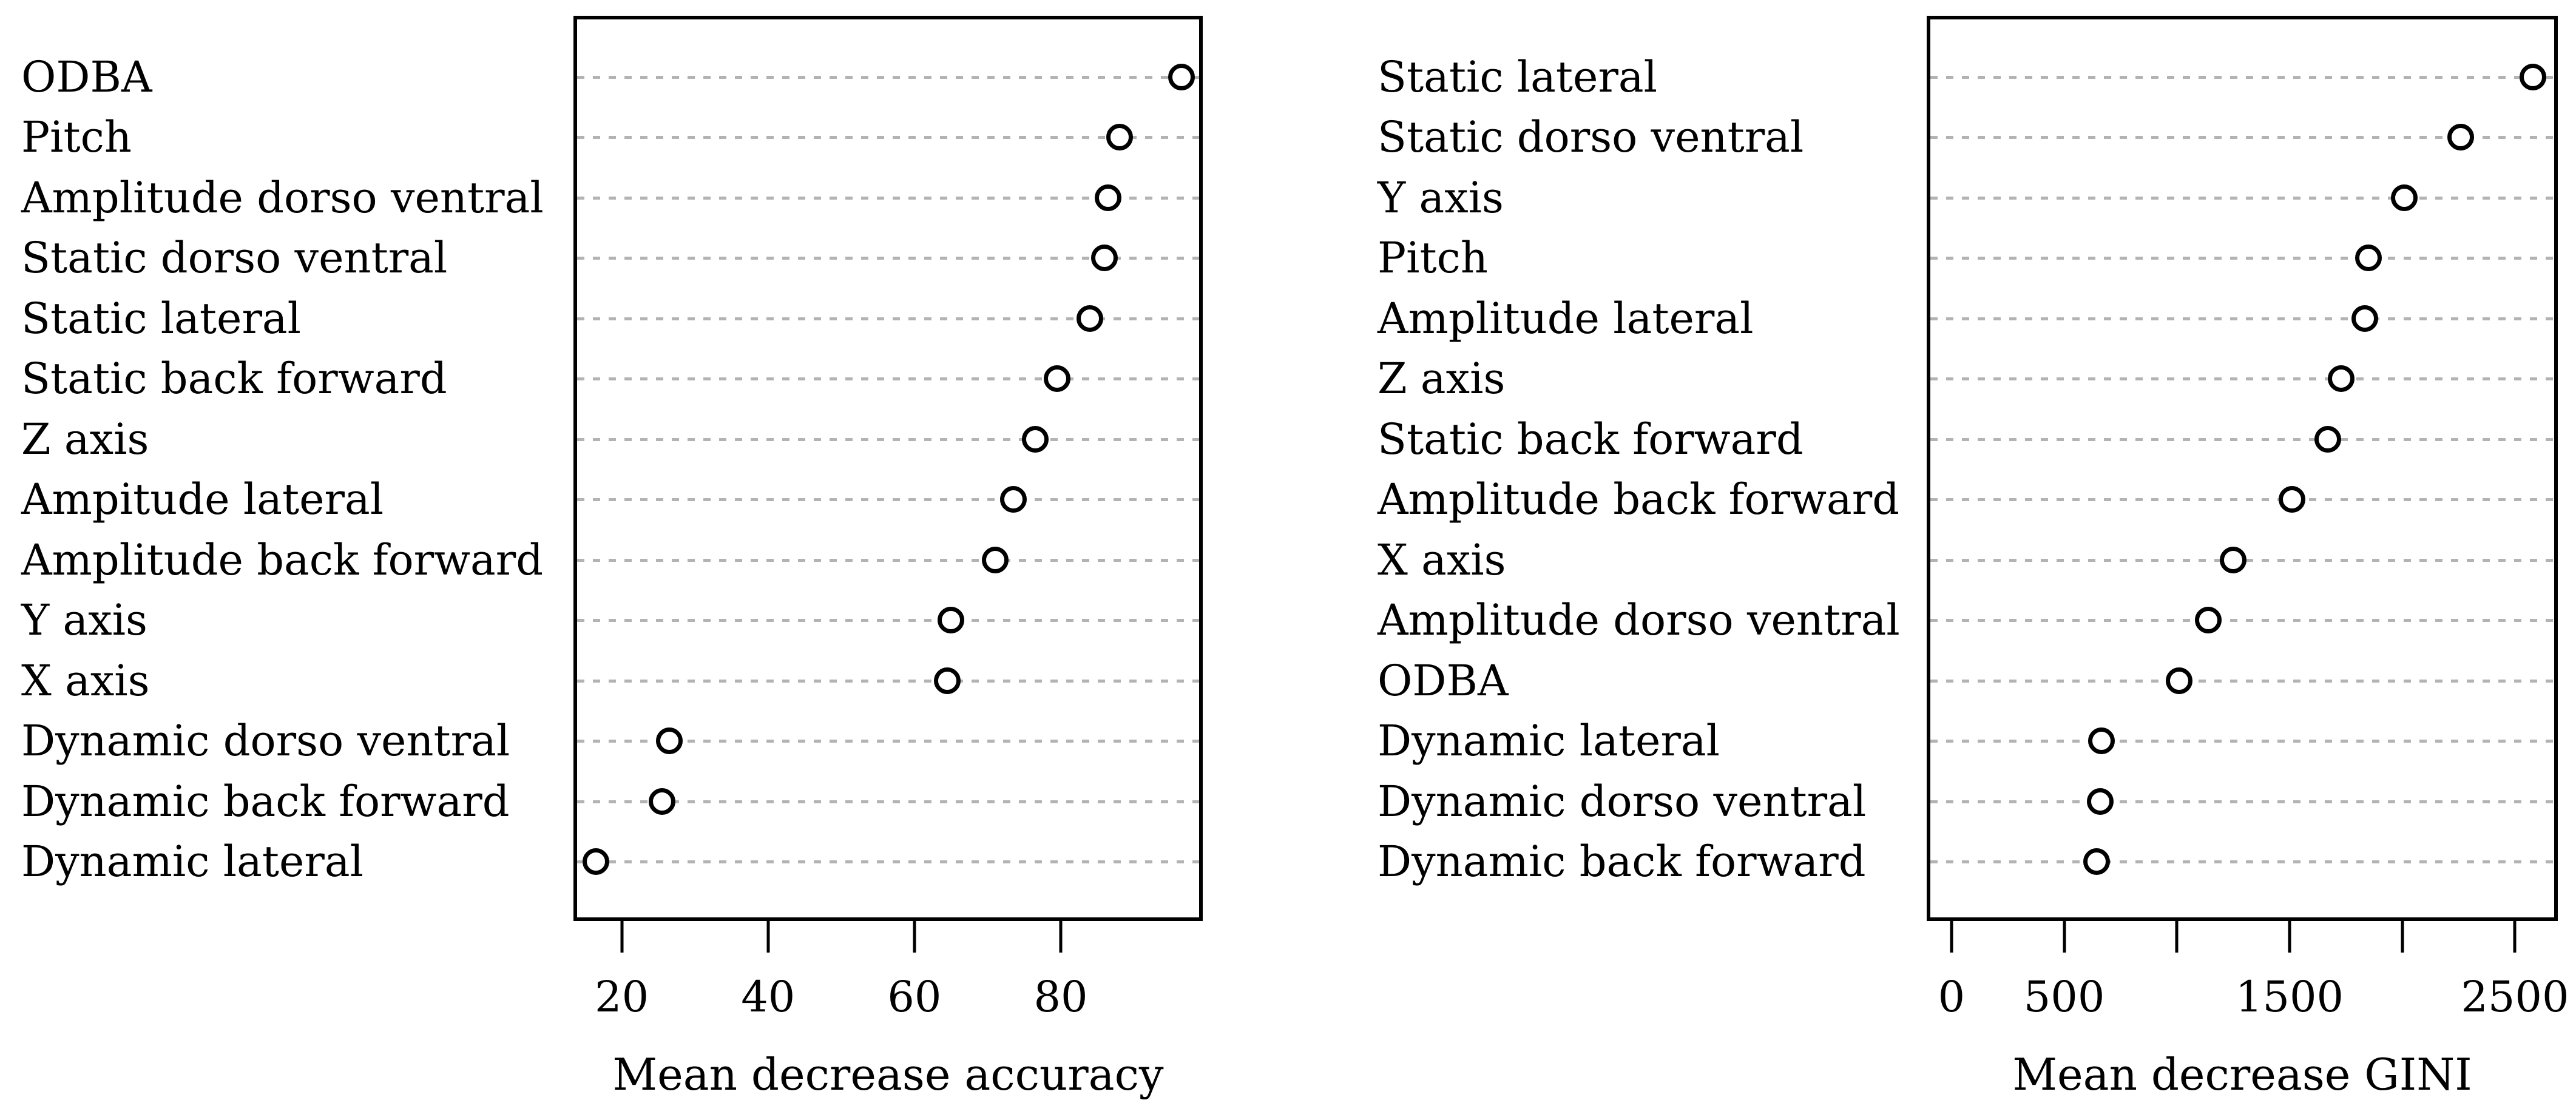 The width and height of the screenshot is (2576, 1117). I want to click on category-label: Amplitude lateral, so click(1566, 318).